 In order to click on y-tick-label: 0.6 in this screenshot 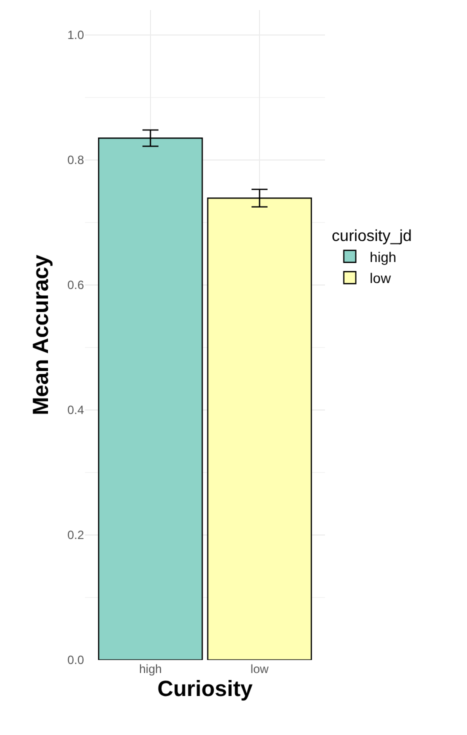, I will do `click(75, 285)`.